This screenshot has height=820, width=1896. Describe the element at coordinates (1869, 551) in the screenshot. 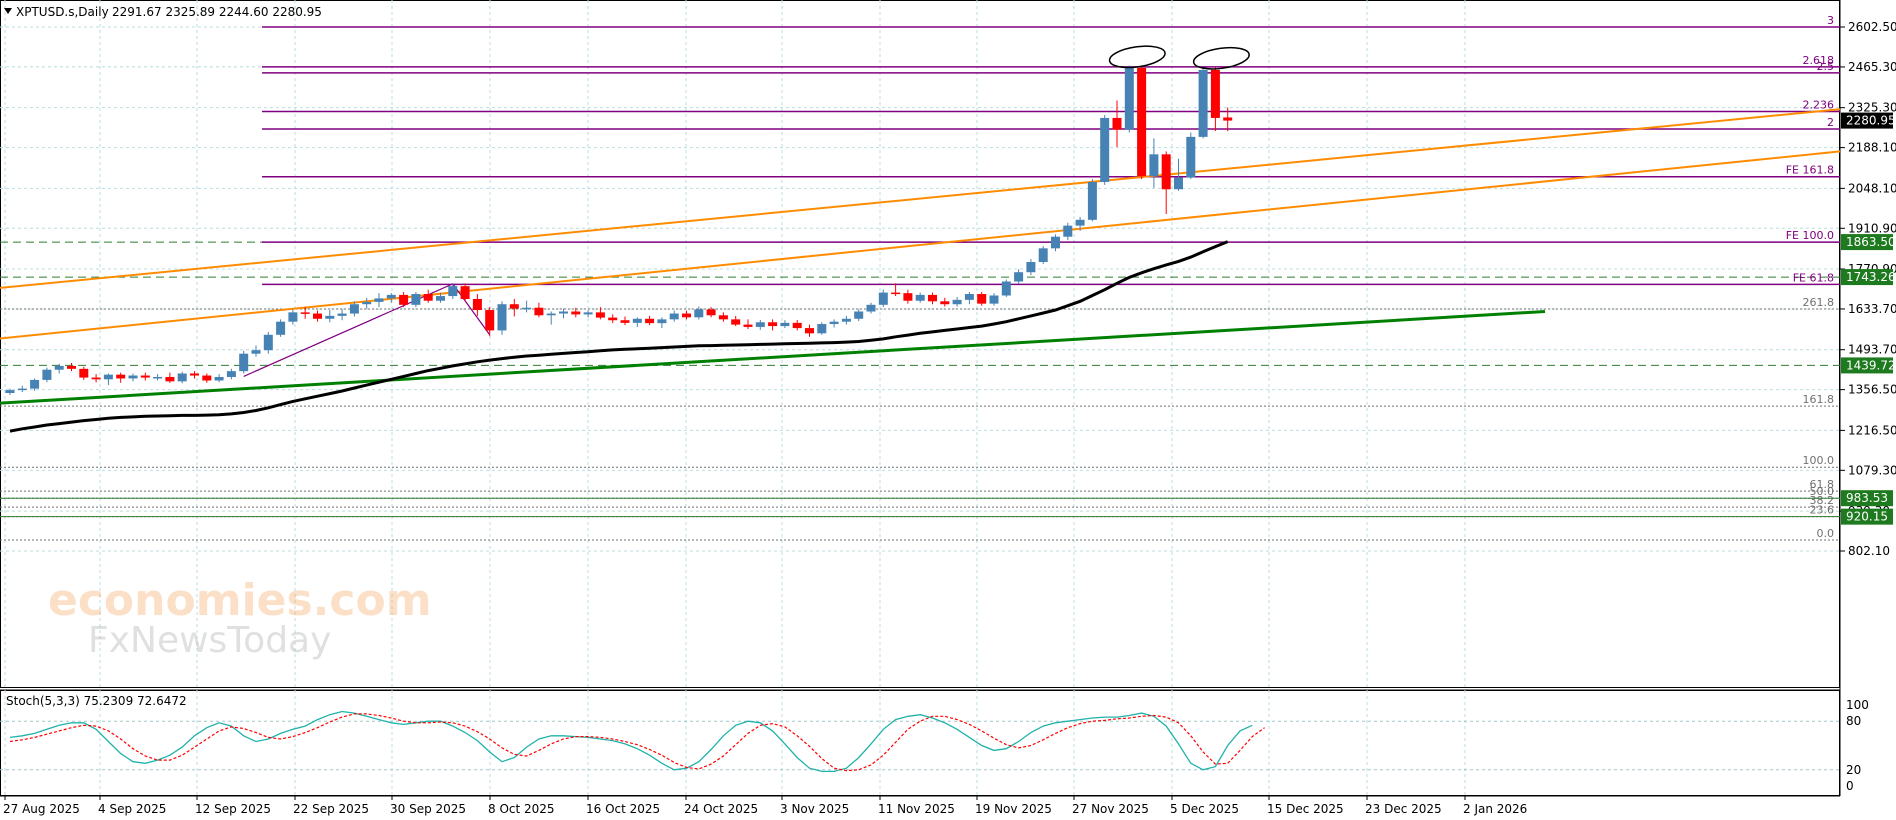

I see `price-tick-label: 802.10` at that location.